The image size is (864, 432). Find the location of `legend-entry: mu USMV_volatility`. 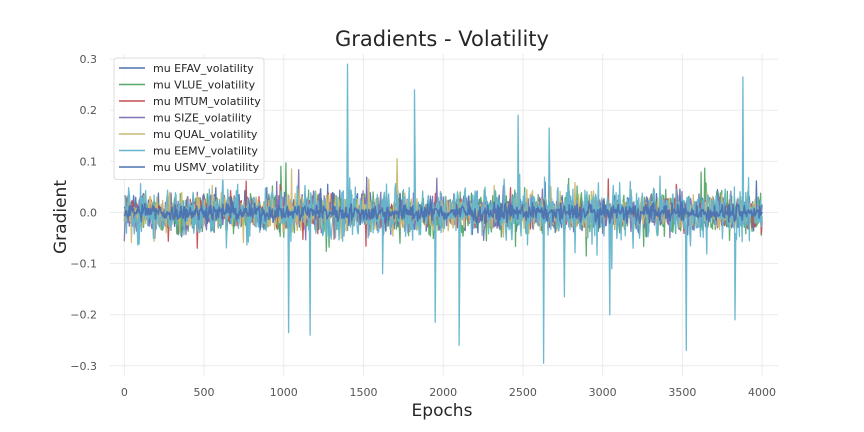

legend-entry: mu USMV_volatility is located at coordinates (206, 167).